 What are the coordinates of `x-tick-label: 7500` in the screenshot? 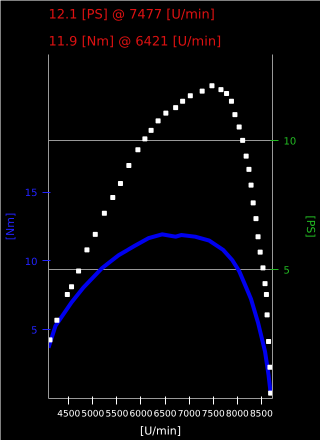 It's located at (213, 415).